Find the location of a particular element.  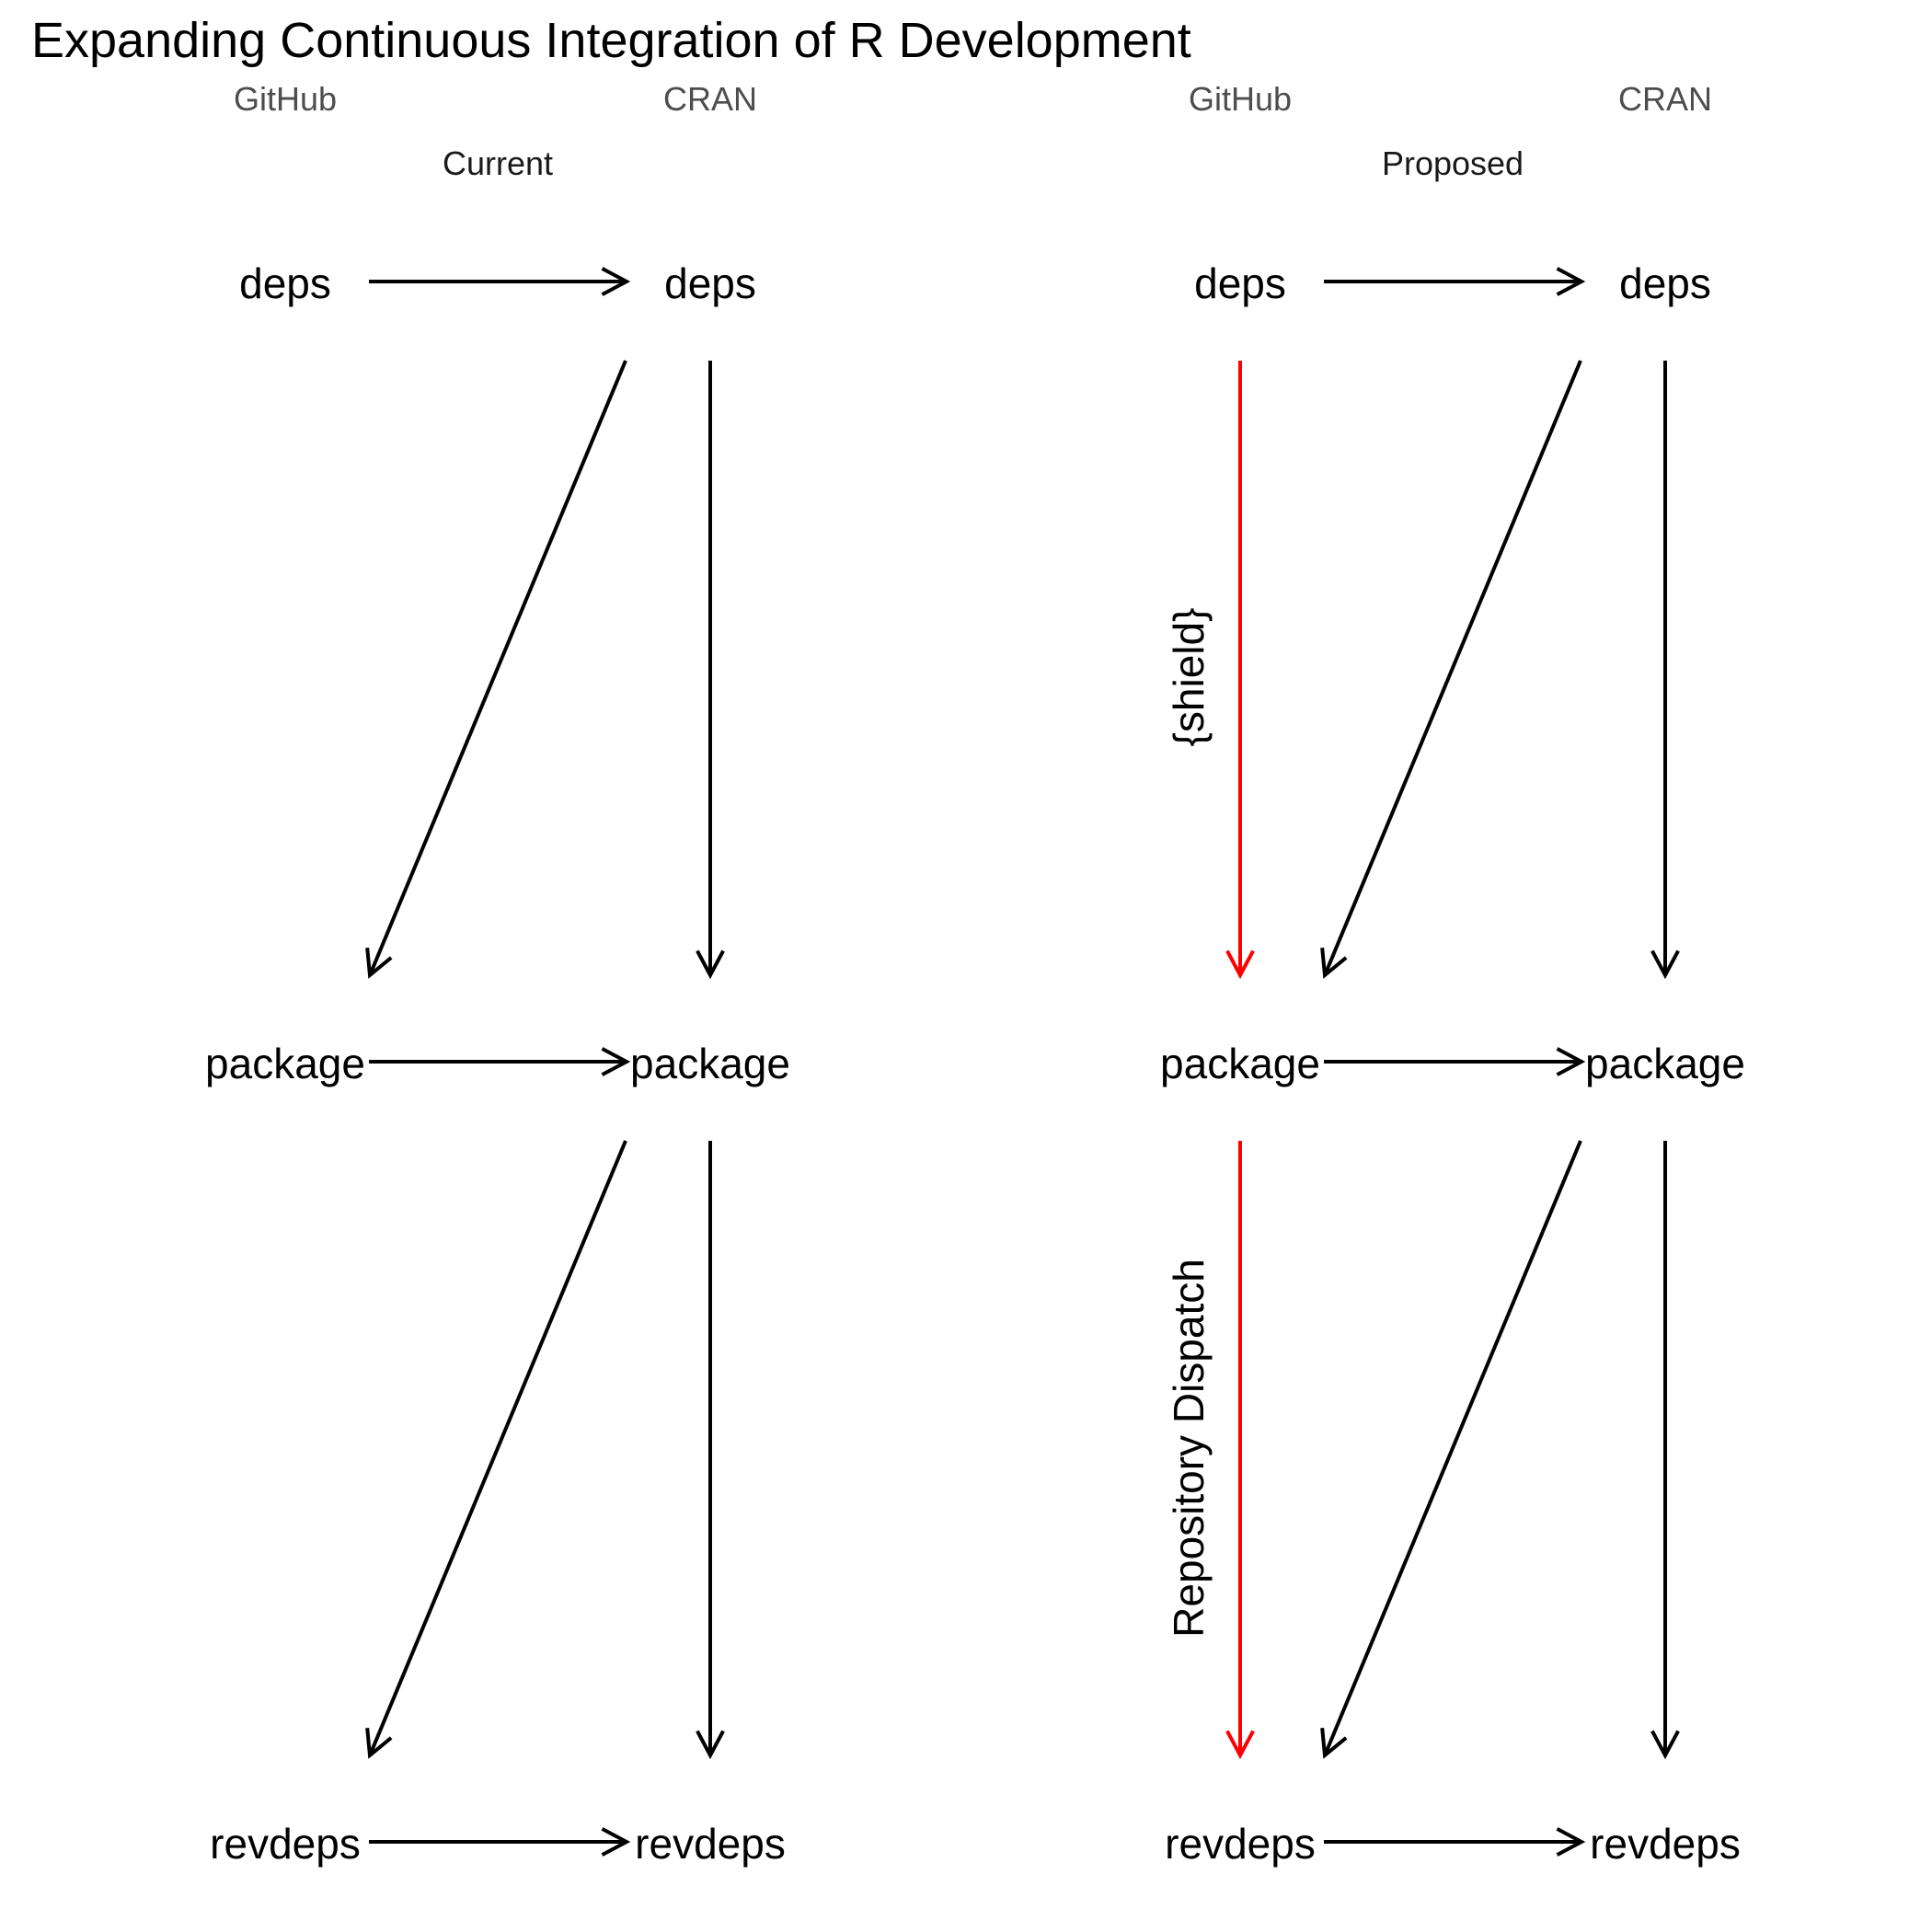

proposed-arrow-cran-deps-to-github-package is located at coordinates (1451, 669).